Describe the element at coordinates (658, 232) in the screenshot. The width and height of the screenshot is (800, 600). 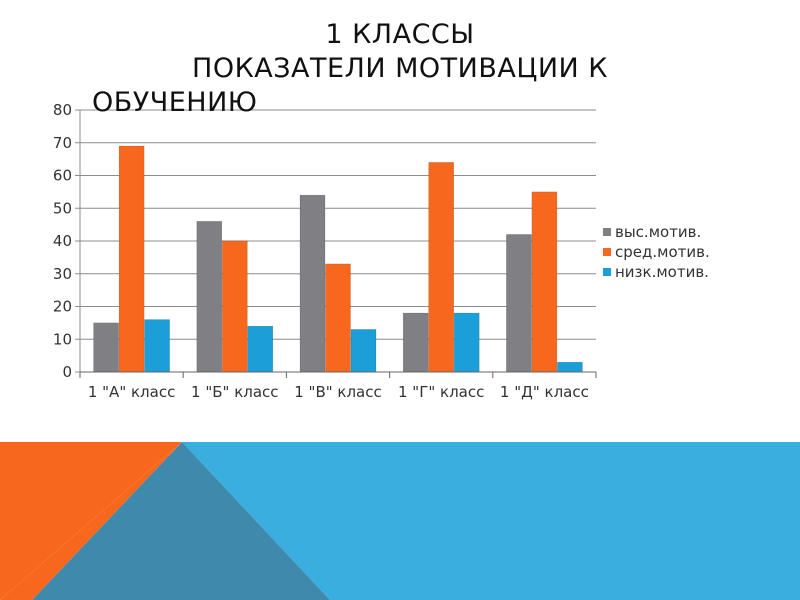
I see `legend-label: выс.мотив.` at that location.